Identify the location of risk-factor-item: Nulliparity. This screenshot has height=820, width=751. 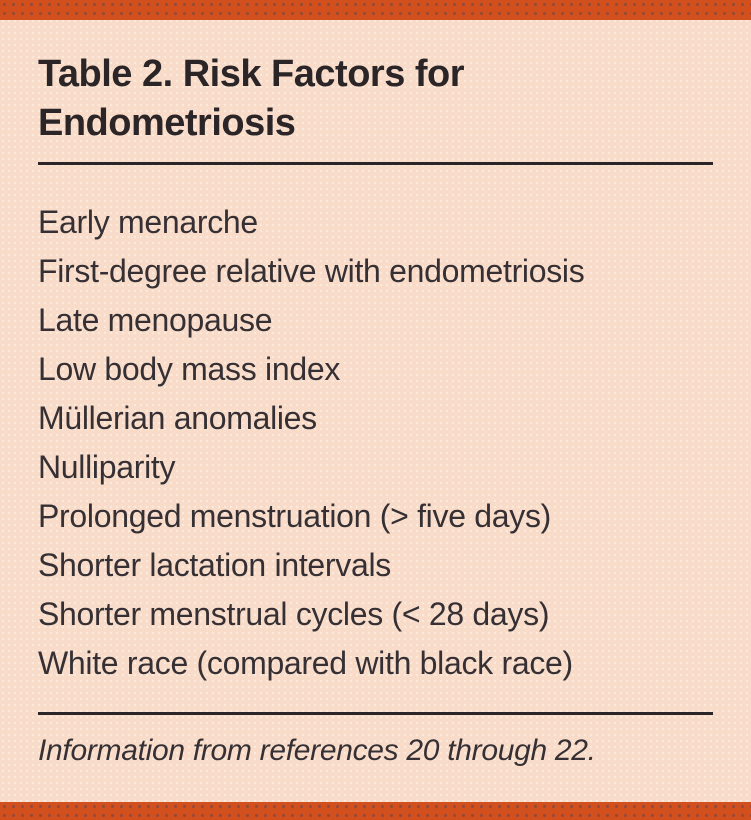
(107, 467).